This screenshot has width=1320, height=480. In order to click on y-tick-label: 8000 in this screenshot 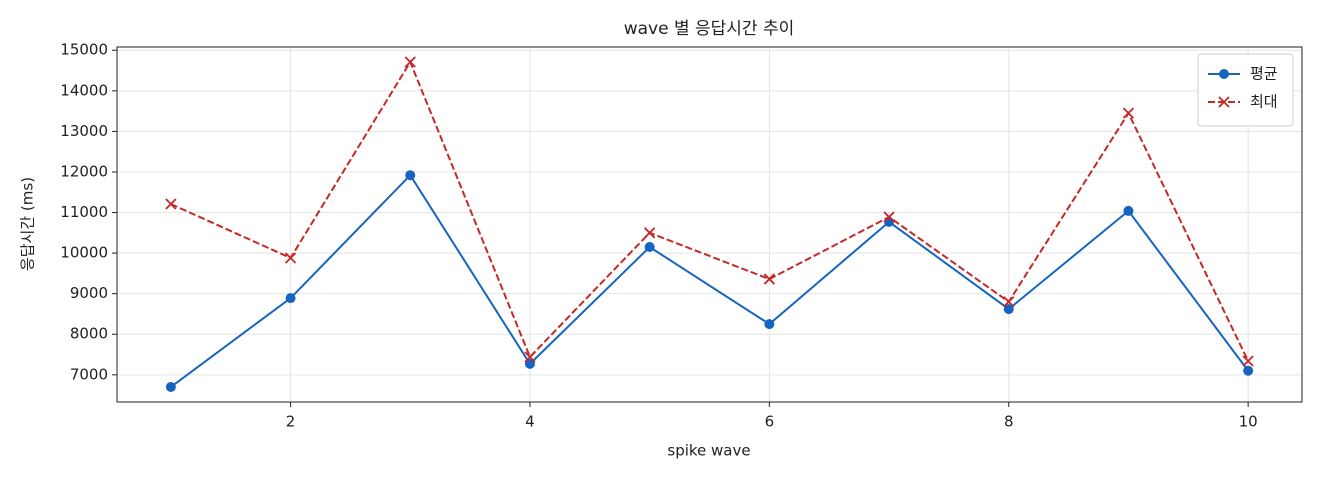, I will do `click(89, 334)`.